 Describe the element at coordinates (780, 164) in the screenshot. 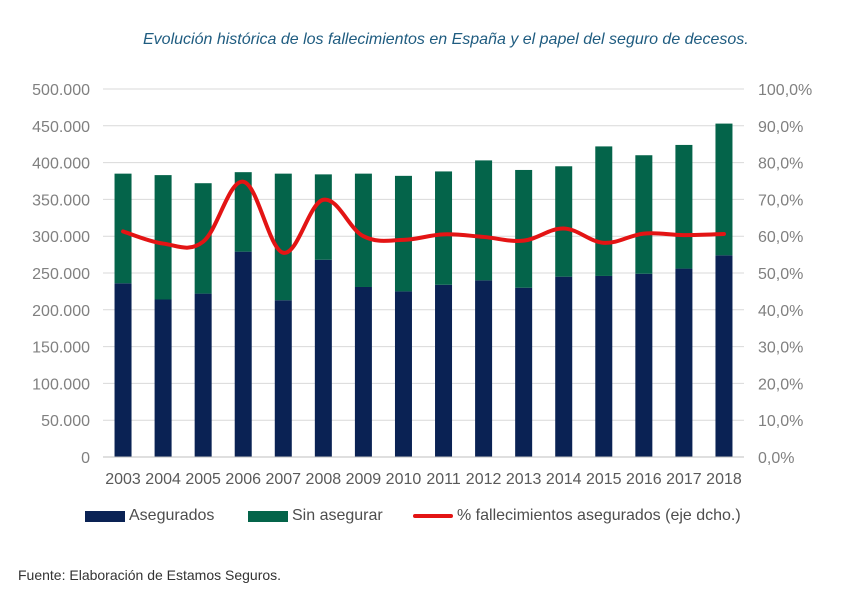

I see `y-right-tick-label: 80,0%` at that location.